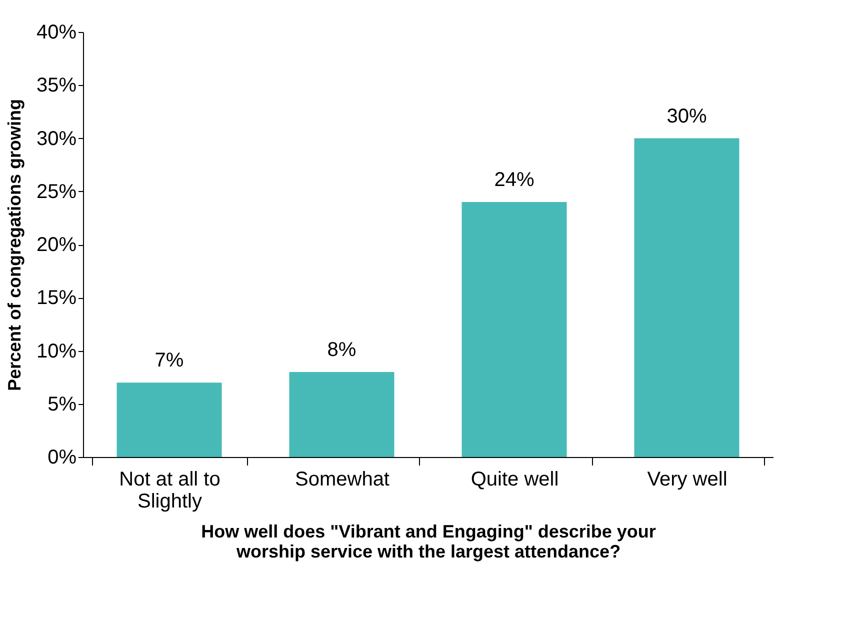  I want to click on y-axis-title: Percent of congregations growing, so click(14, 245).